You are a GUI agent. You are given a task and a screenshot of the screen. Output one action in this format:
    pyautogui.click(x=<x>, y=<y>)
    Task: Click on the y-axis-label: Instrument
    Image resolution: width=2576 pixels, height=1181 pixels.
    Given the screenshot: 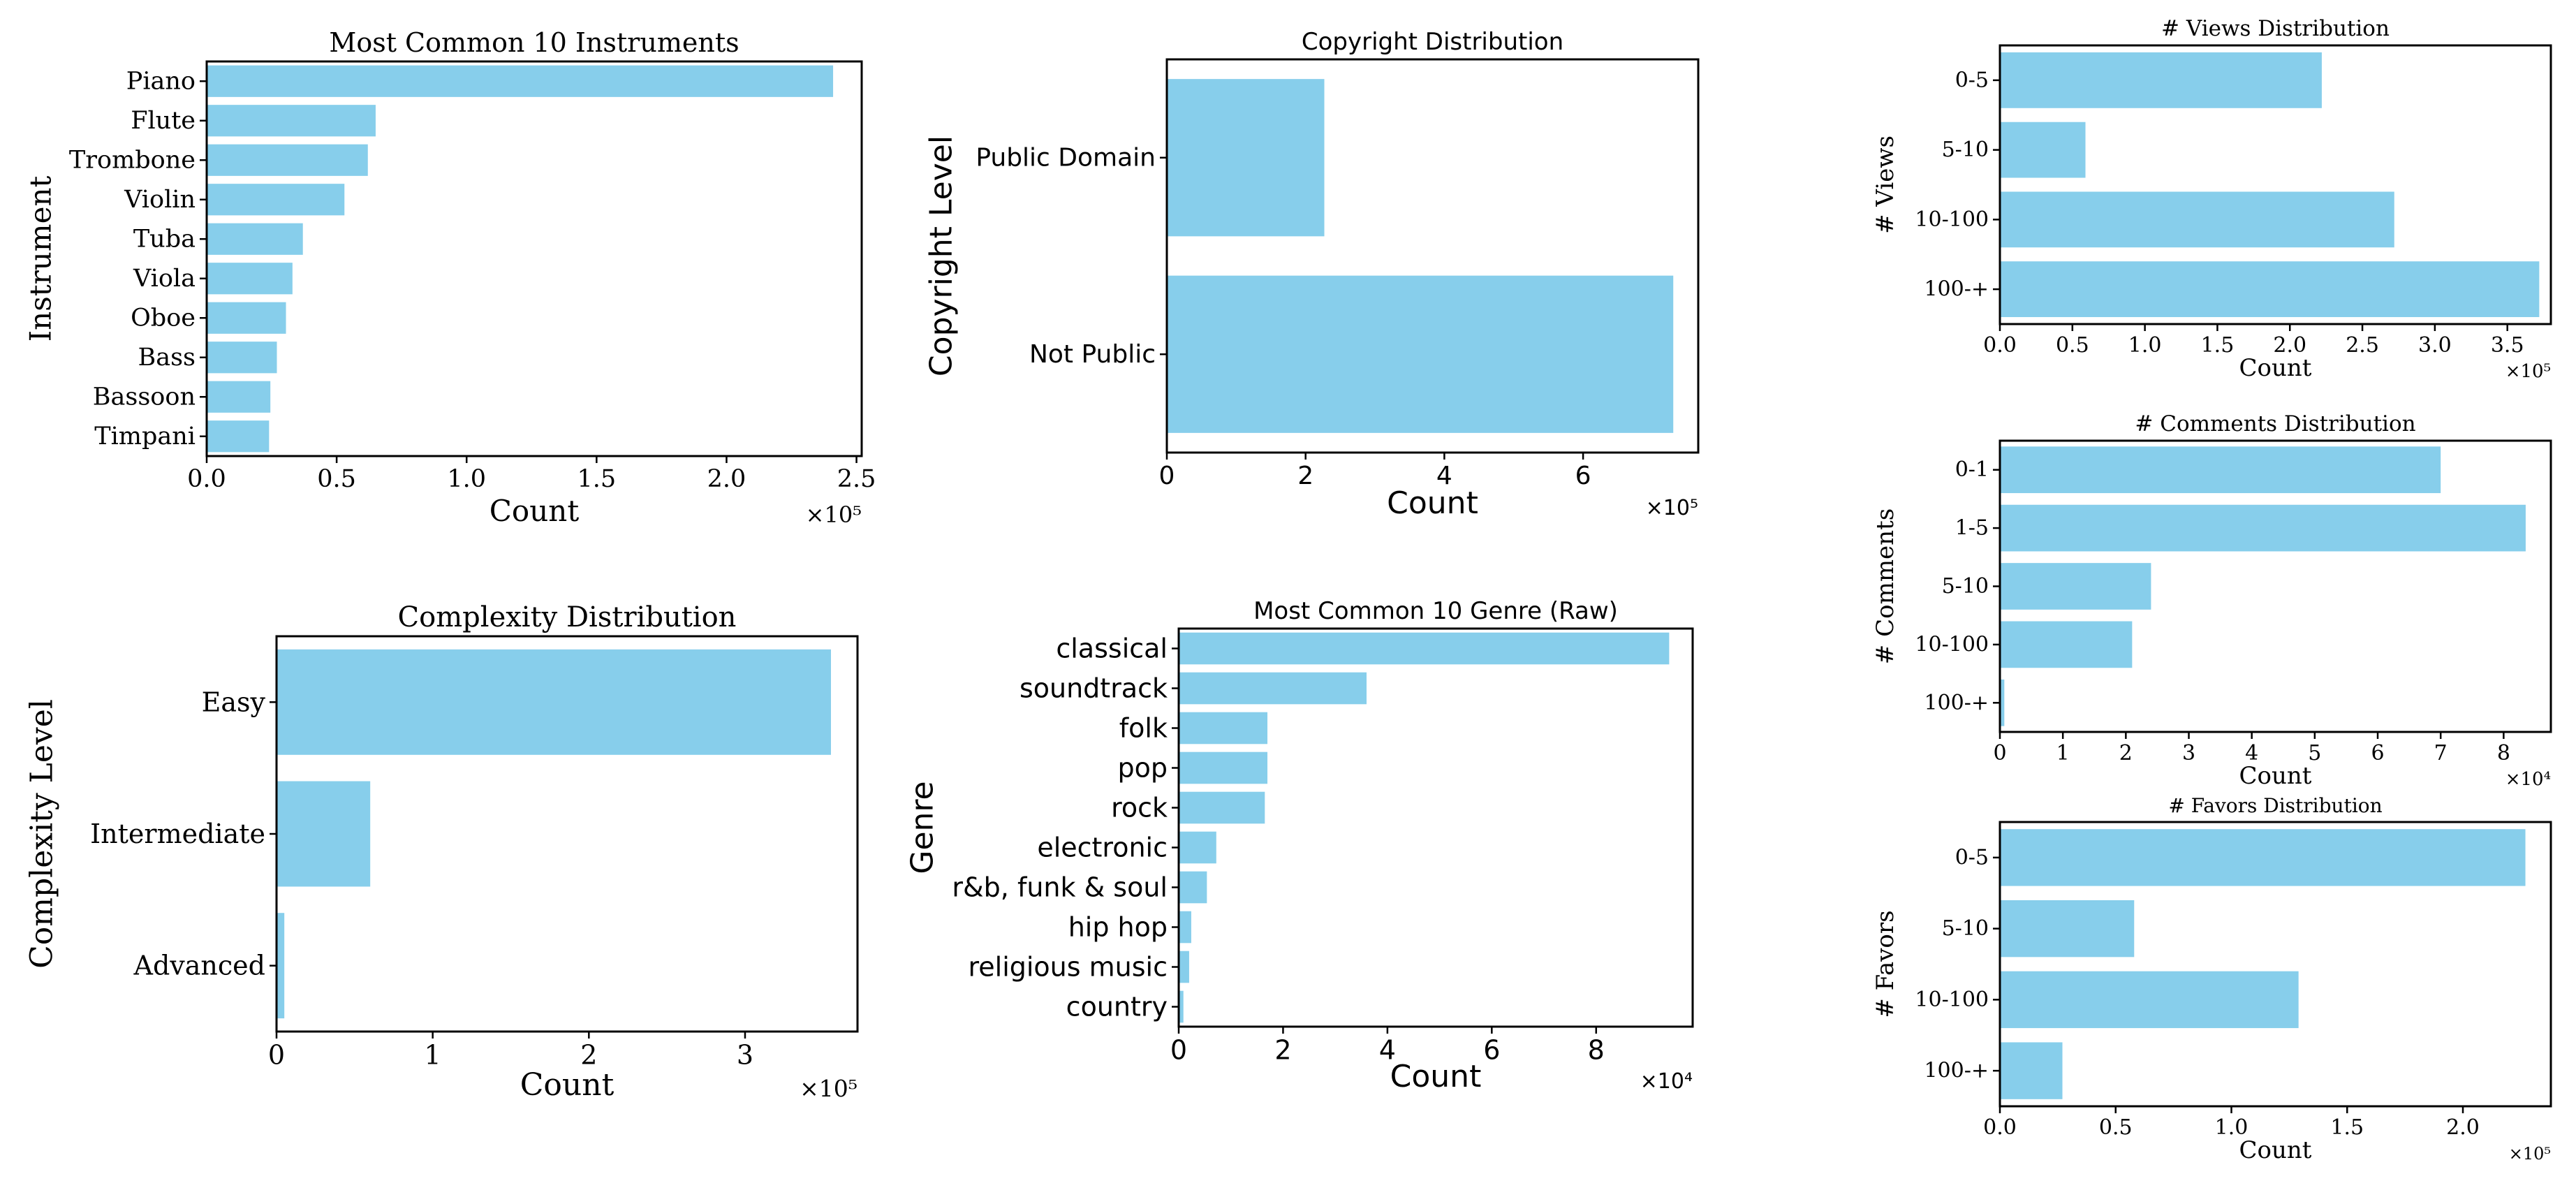 What is the action you would take?
    pyautogui.click(x=41, y=258)
    